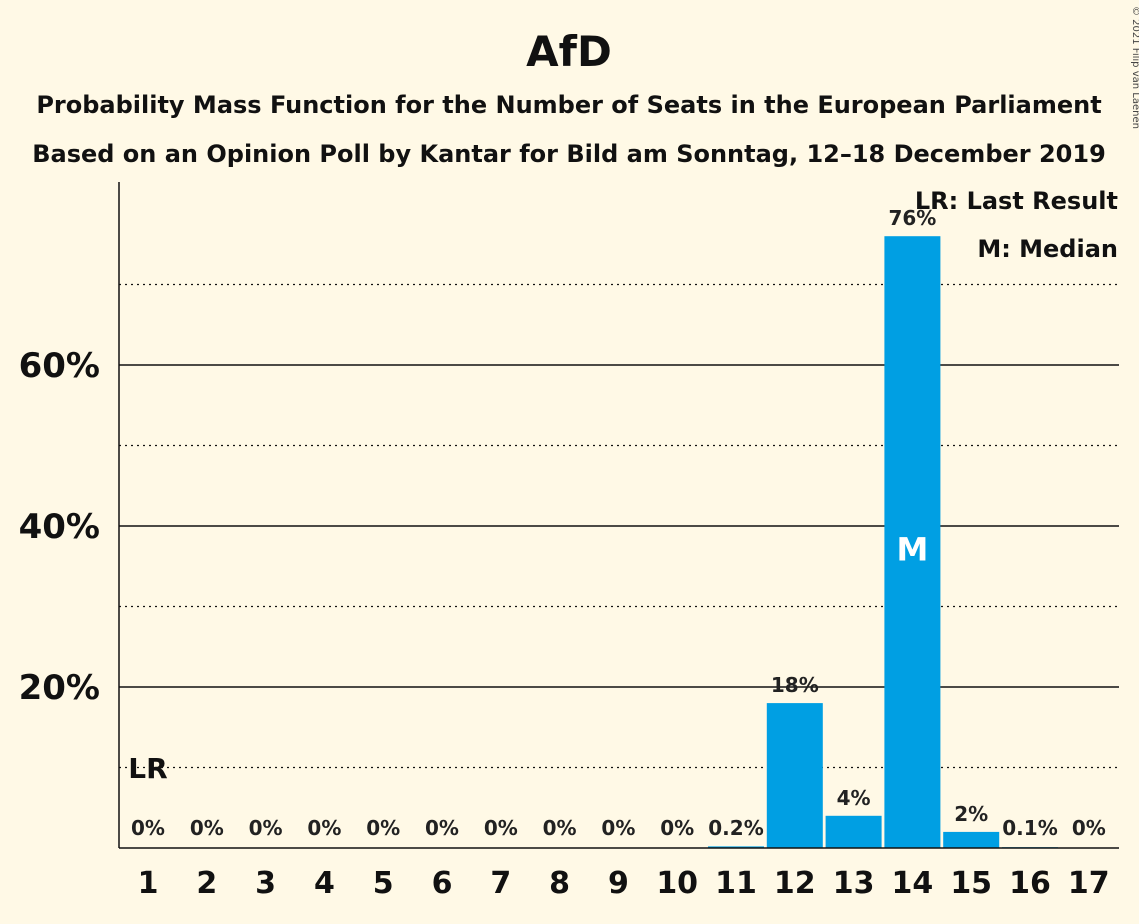 This screenshot has width=1139, height=924. I want to click on x-tick-label: 13, so click(854, 883).